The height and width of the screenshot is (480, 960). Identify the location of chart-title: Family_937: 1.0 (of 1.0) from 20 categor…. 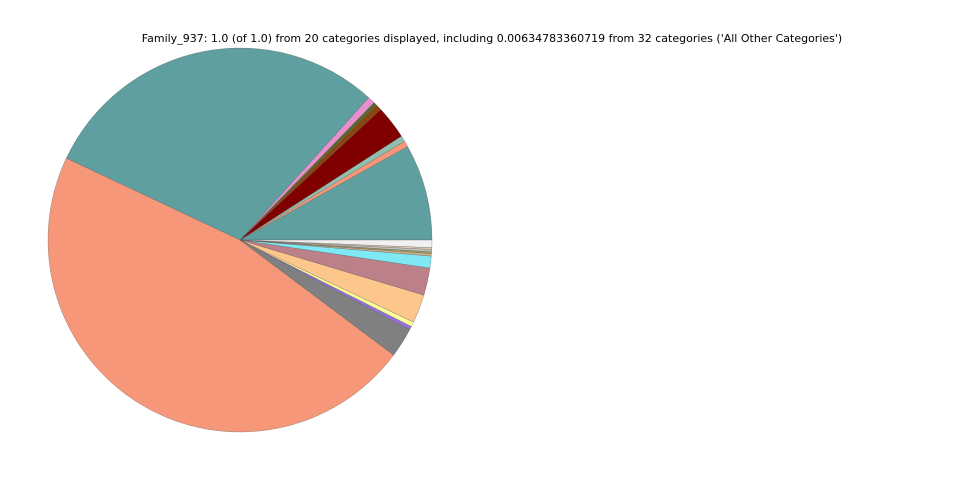
(492, 38).